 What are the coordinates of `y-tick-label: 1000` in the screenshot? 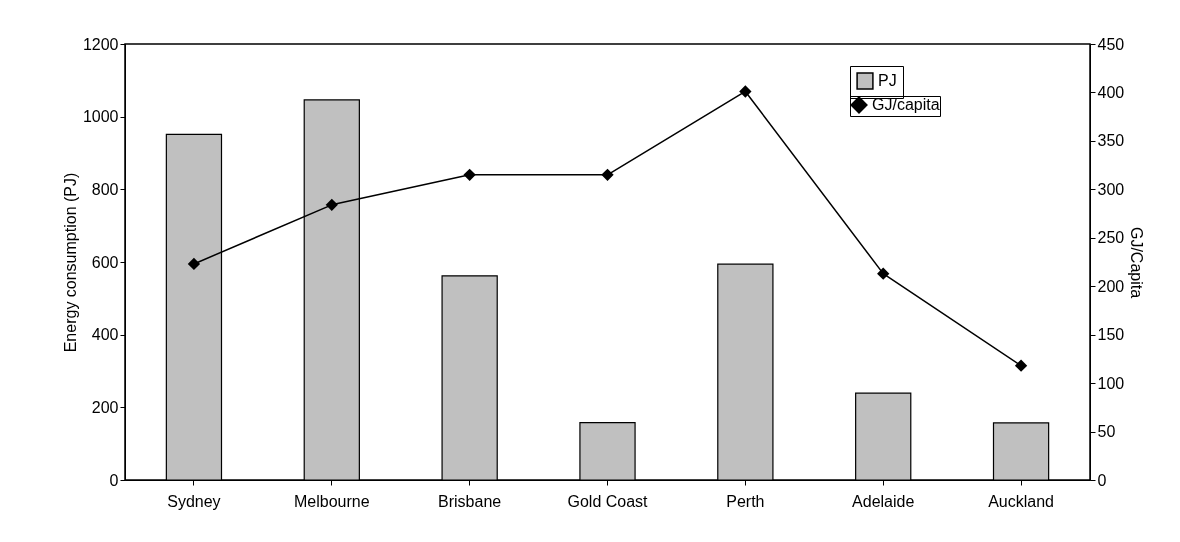 It's located at (100, 117).